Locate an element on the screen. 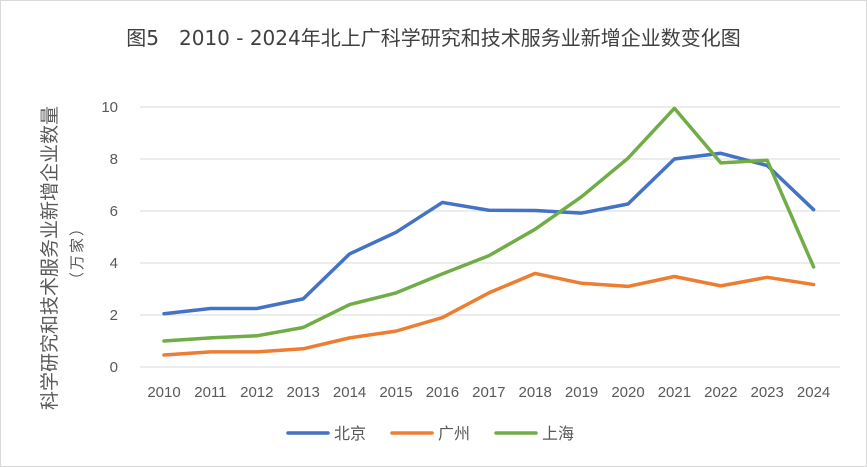  x-tick-label: 2014 is located at coordinates (349, 392).